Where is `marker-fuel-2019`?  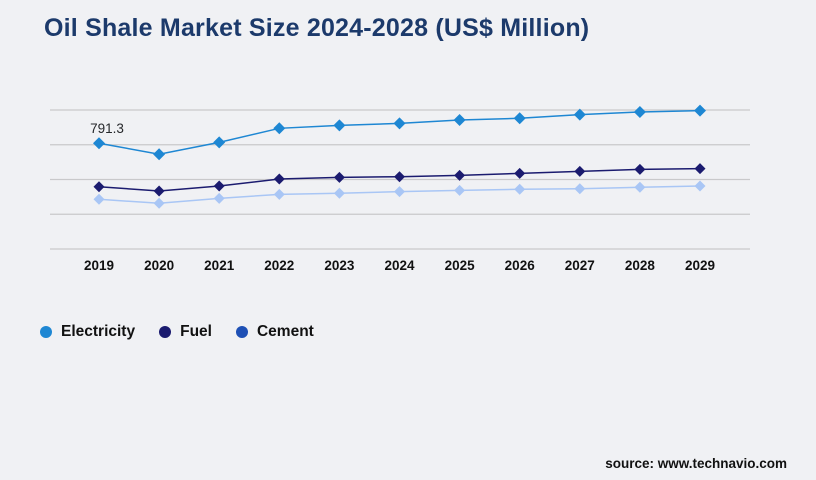 marker-fuel-2019 is located at coordinates (99, 187).